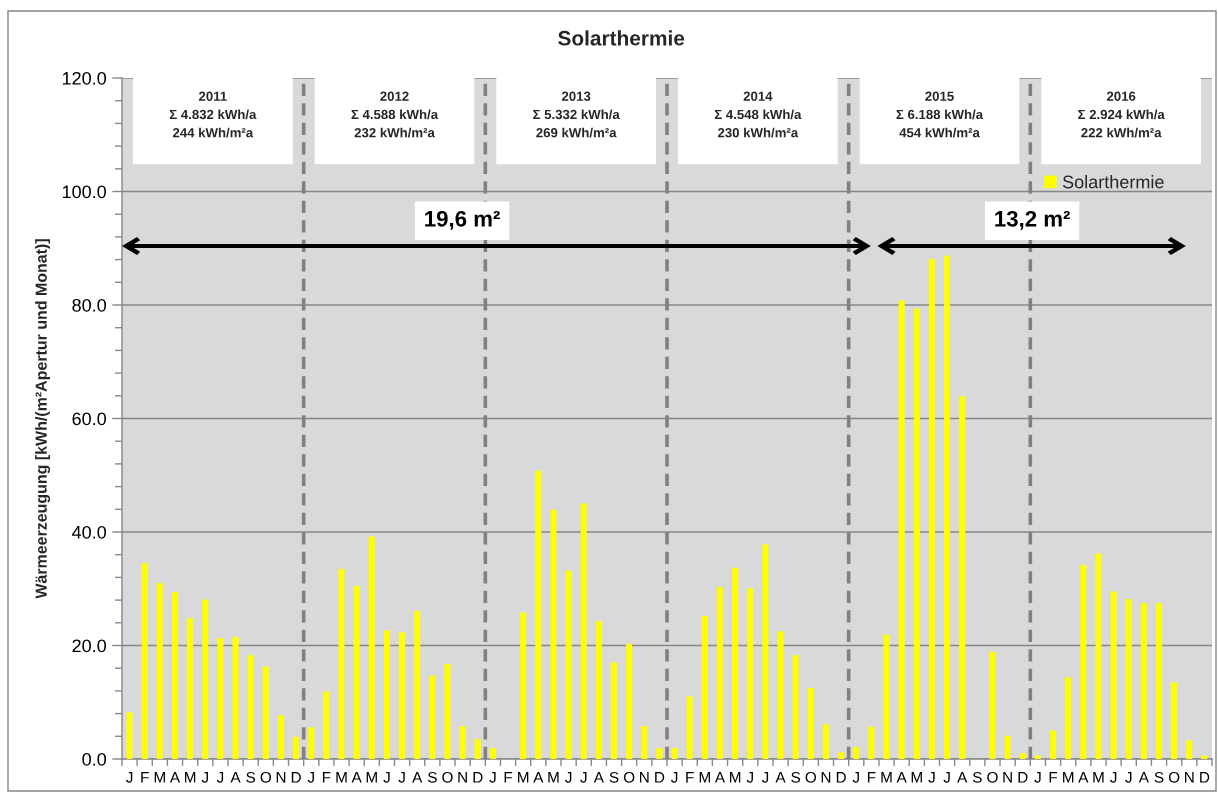  What do you see at coordinates (89, 305) in the screenshot?
I see `y-tick-label: 80.0` at bounding box center [89, 305].